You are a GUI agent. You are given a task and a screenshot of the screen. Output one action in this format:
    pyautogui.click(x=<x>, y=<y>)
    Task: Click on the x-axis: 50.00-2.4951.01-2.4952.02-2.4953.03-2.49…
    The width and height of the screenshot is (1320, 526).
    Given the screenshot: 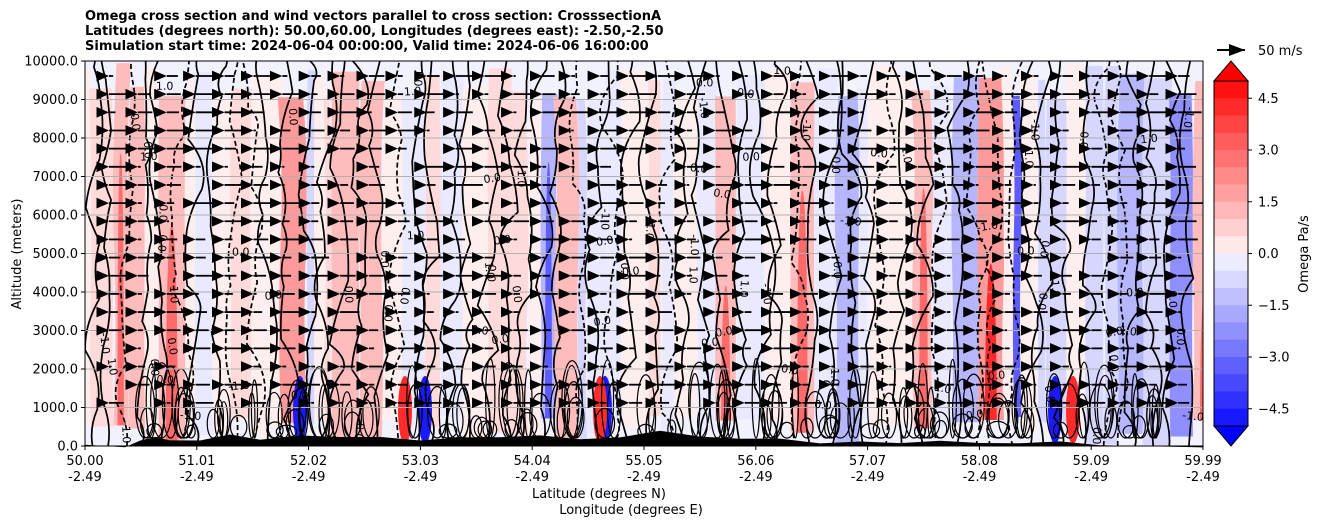 What is the action you would take?
    pyautogui.click(x=644, y=465)
    